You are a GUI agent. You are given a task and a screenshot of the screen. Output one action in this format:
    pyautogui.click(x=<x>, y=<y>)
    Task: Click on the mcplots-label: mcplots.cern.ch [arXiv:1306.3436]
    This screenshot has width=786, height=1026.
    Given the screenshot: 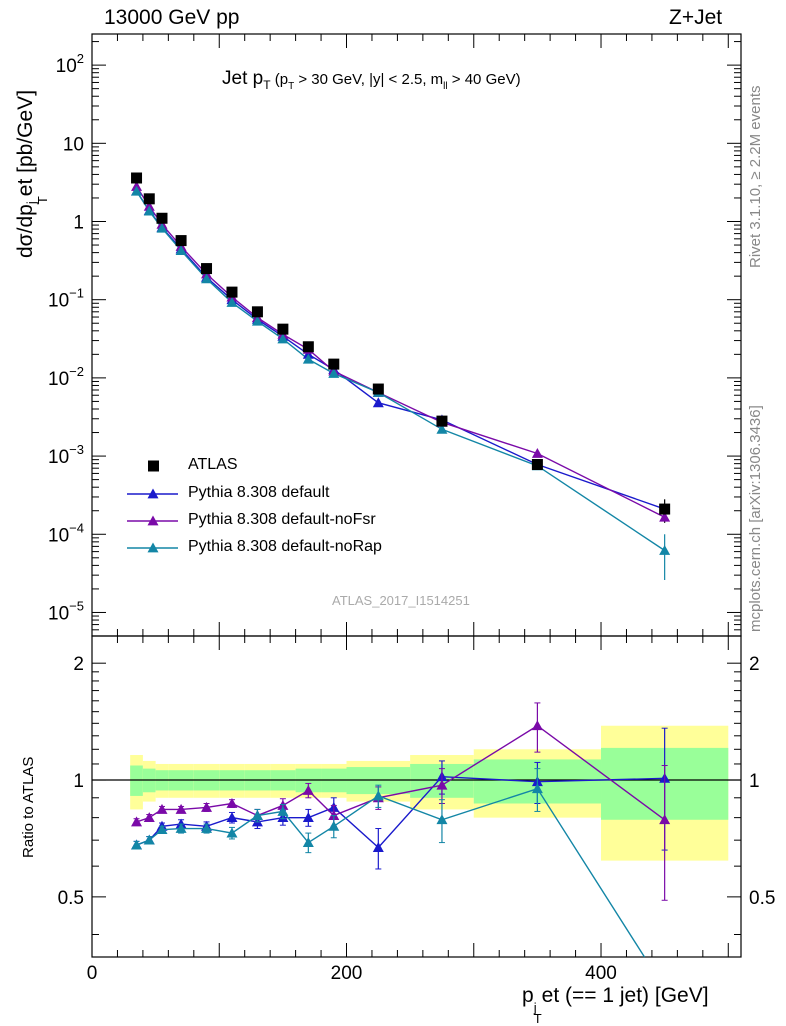 What is the action you would take?
    pyautogui.click(x=755, y=518)
    